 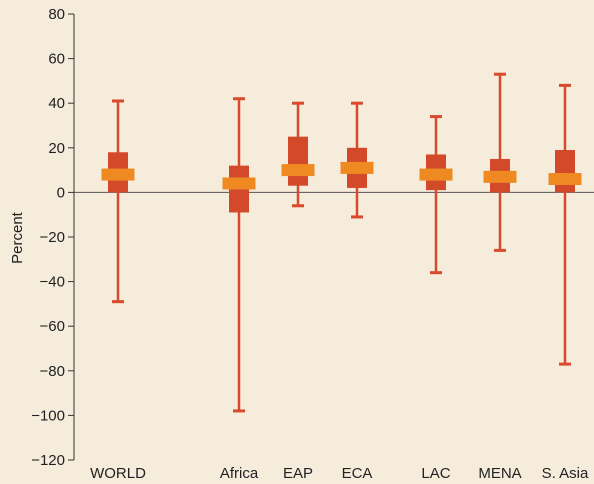 What do you see at coordinates (565, 224) in the screenshot?
I see `box-s-asia` at bounding box center [565, 224].